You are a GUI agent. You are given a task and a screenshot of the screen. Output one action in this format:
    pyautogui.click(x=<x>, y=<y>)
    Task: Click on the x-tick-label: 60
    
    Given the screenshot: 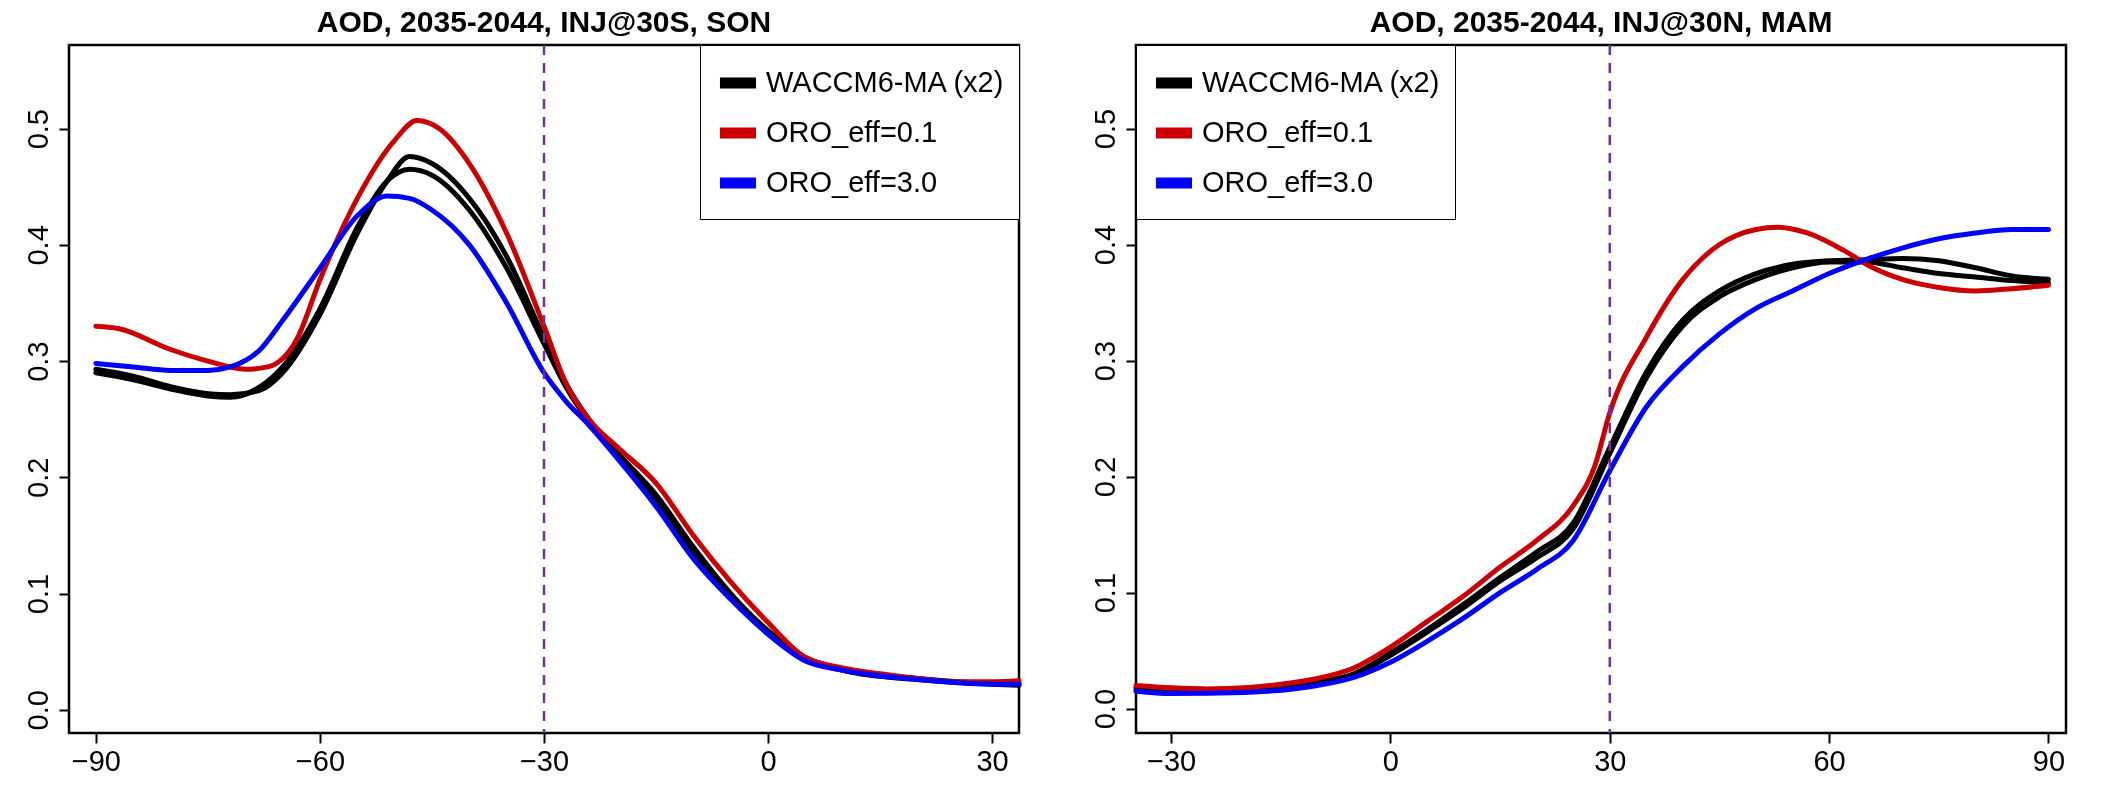 What is the action you would take?
    pyautogui.click(x=1829, y=760)
    